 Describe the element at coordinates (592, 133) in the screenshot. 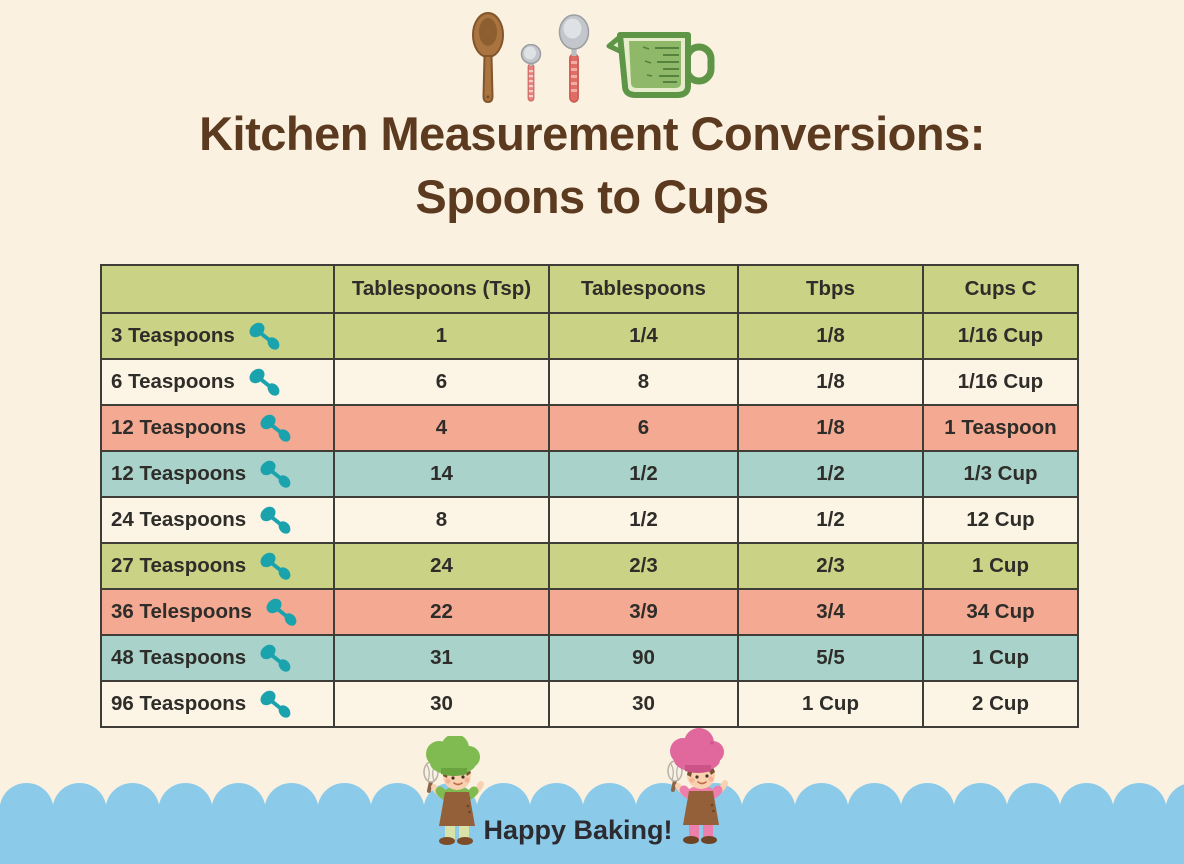

I see `title-line-1: Kitchen Measurement Conversions:` at that location.